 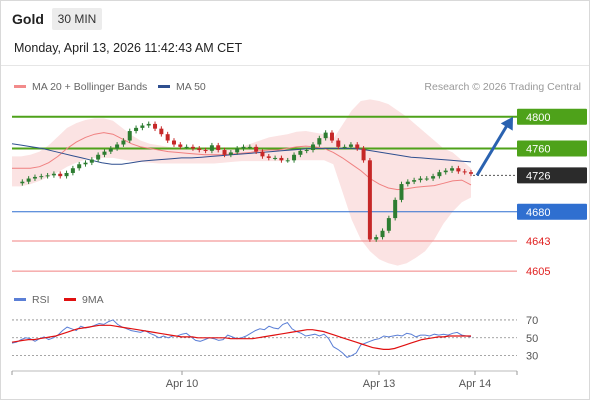 I want to click on level-label-4726: 4726, so click(x=552, y=175).